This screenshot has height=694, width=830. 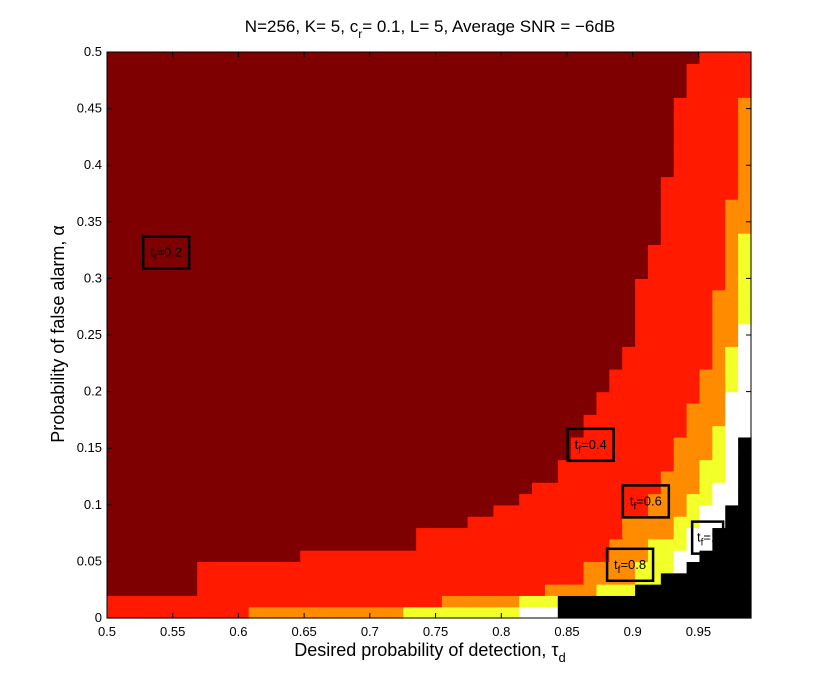 I want to click on heatmap-cell-white, so click(x=680, y=556).